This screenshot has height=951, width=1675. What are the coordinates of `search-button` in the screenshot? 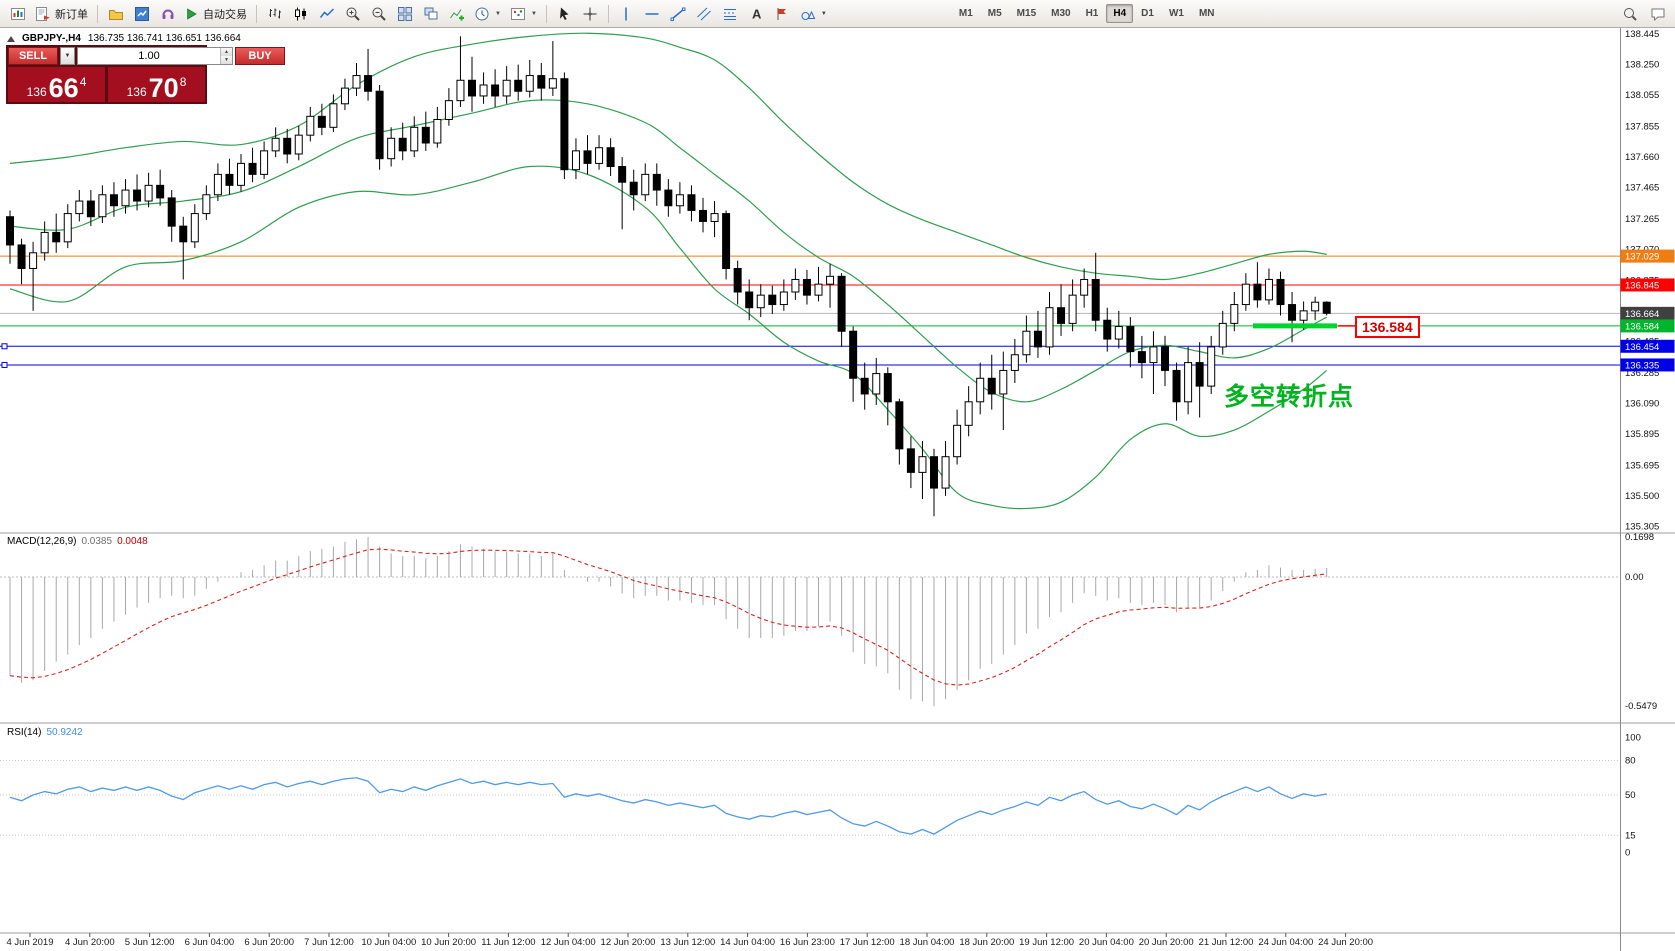 It's located at (1629, 13).